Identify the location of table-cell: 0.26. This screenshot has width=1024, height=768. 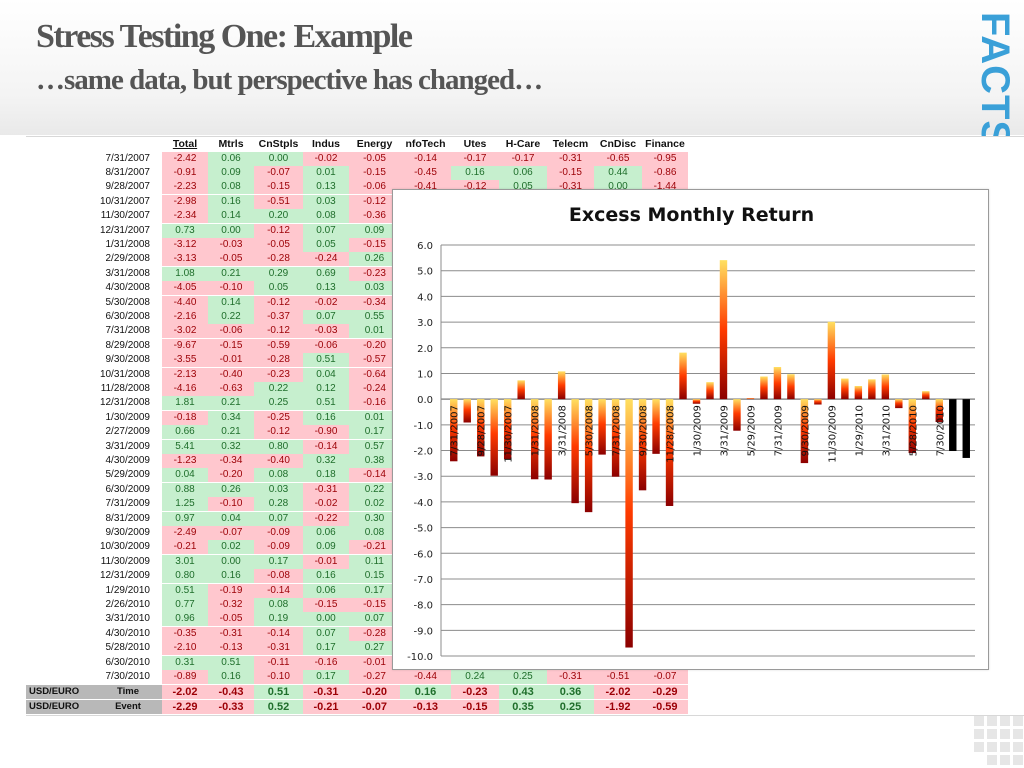
(231, 489).